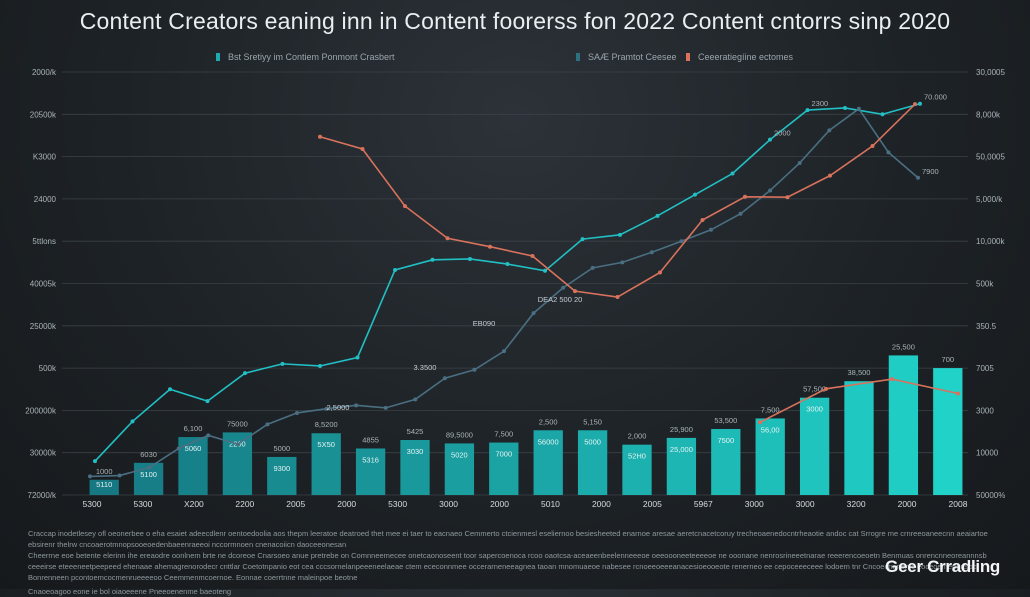 This screenshot has width=1030, height=597. Describe the element at coordinates (814, 389) in the screenshot. I see `bar-top-label: 57,500` at that location.